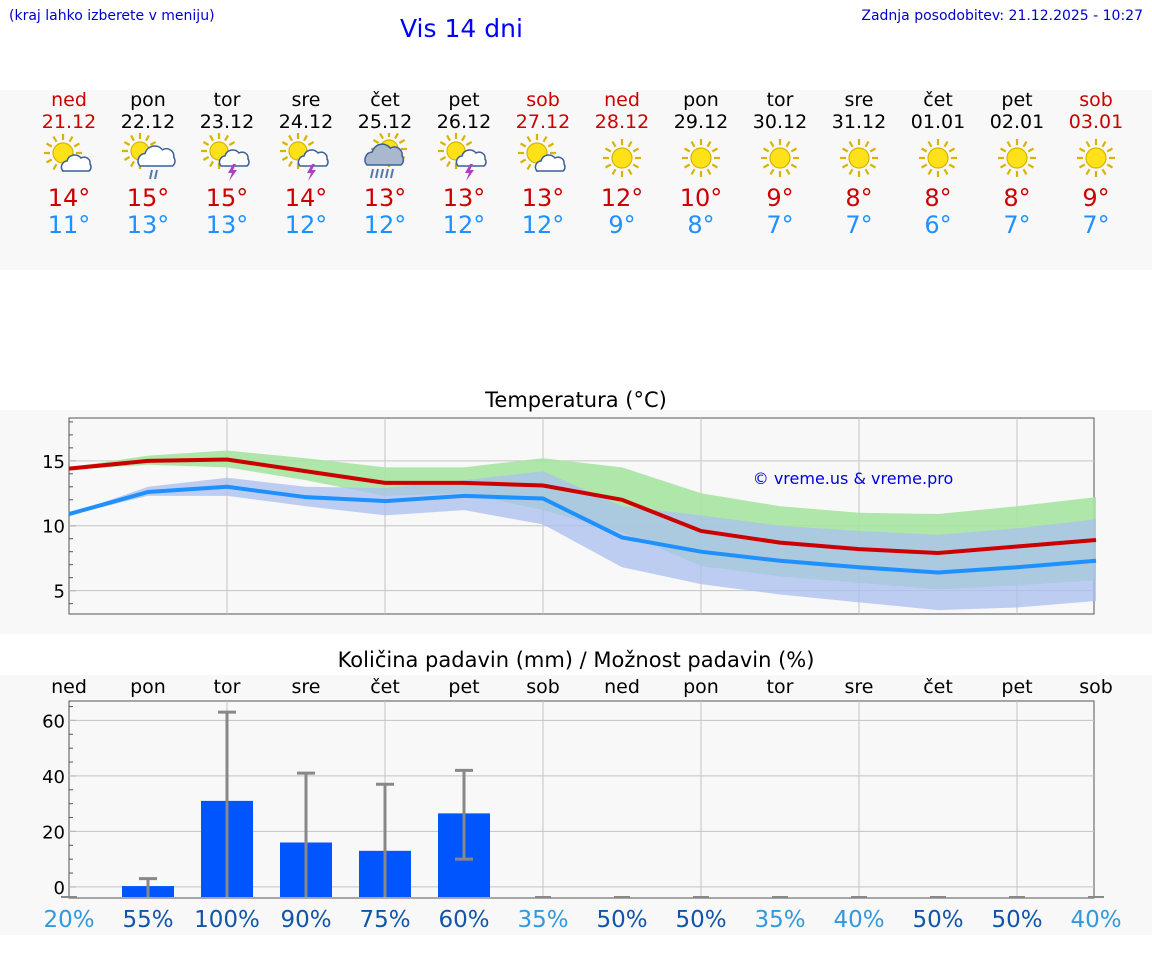  I want to click on temp-chart-title: Temperatura (°C), so click(576, 400).